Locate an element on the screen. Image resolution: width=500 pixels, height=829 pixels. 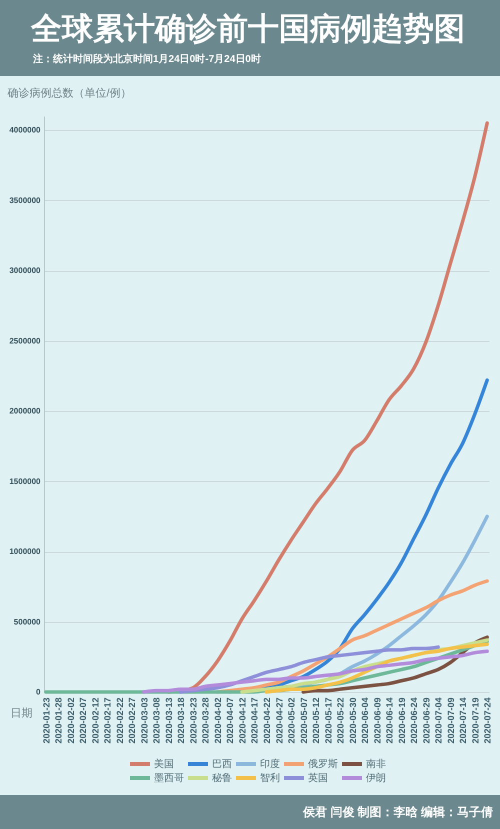
y-tick-label: 3500000 is located at coordinates (25, 200).